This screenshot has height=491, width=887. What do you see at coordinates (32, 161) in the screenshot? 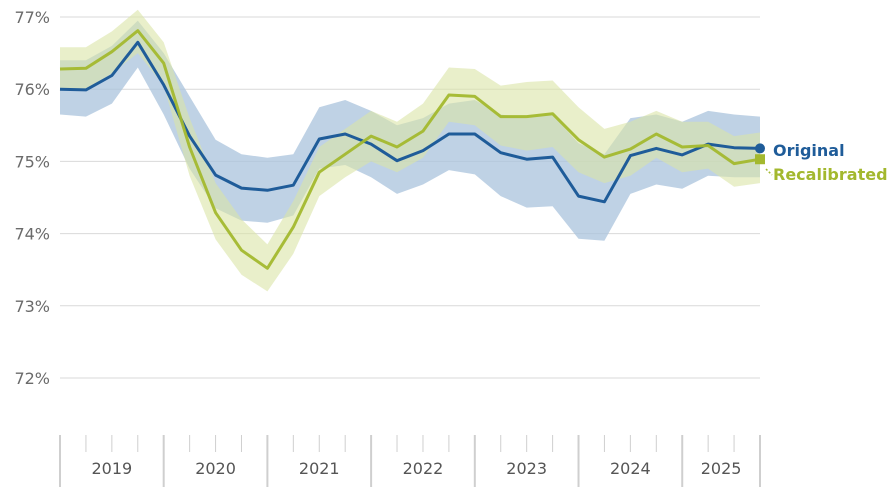
I see `y-tick-label: 75%` at bounding box center [32, 161].